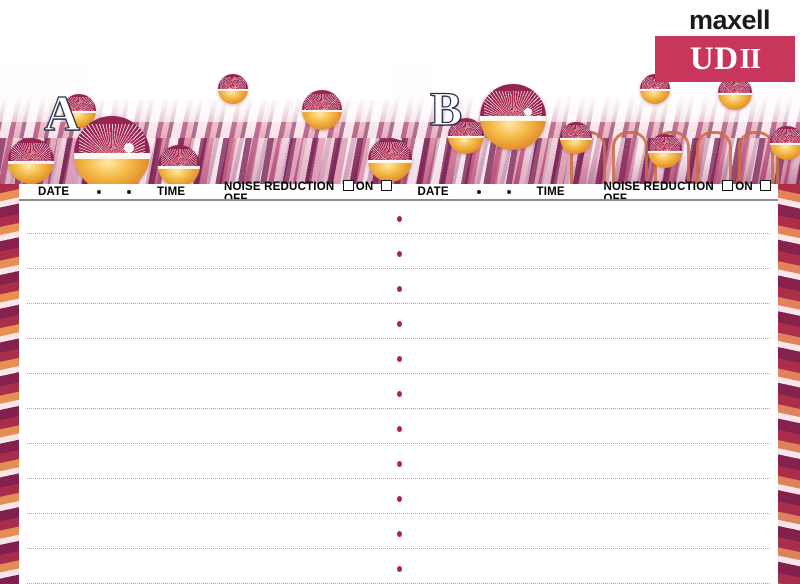 The height and width of the screenshot is (584, 800). Describe the element at coordinates (9, 384) in the screenshot. I see `left-edge-strip` at that location.